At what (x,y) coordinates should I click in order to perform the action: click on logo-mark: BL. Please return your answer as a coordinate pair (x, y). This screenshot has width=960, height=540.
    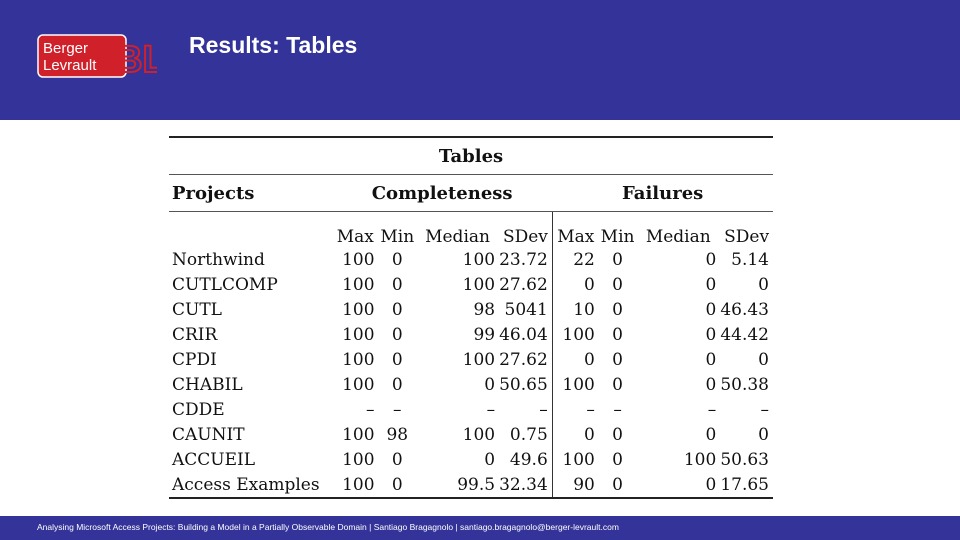
    Looking at the image, I should click on (136, 58).